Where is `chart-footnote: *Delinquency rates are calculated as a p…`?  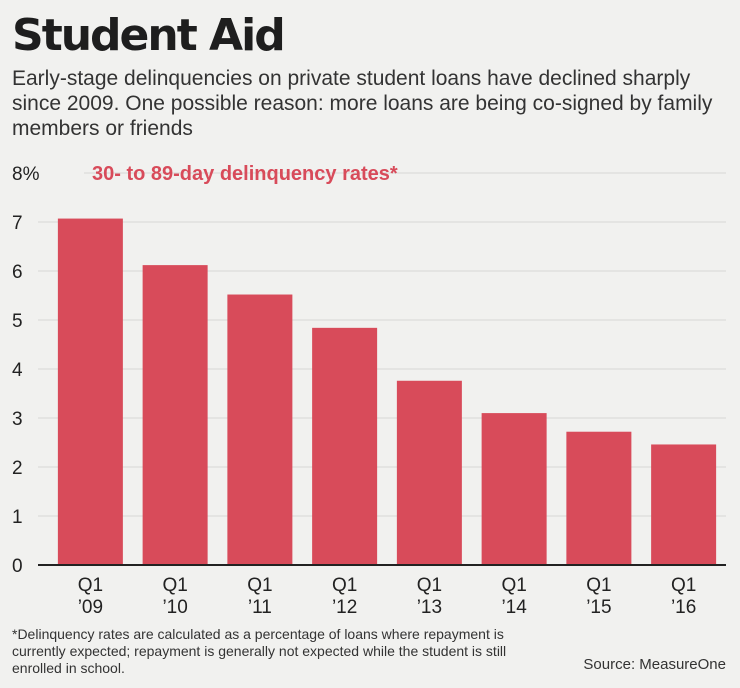 chart-footnote: *Delinquency rates are calculated as a p… is located at coordinates (259, 651).